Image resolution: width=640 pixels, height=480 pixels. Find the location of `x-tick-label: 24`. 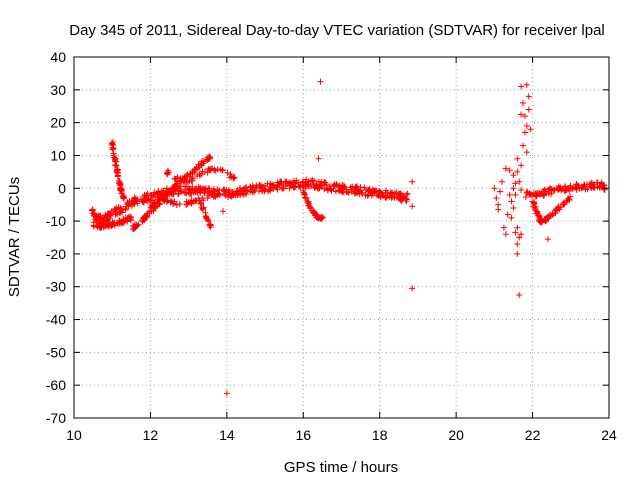

x-tick-label: 24 is located at coordinates (609, 435).